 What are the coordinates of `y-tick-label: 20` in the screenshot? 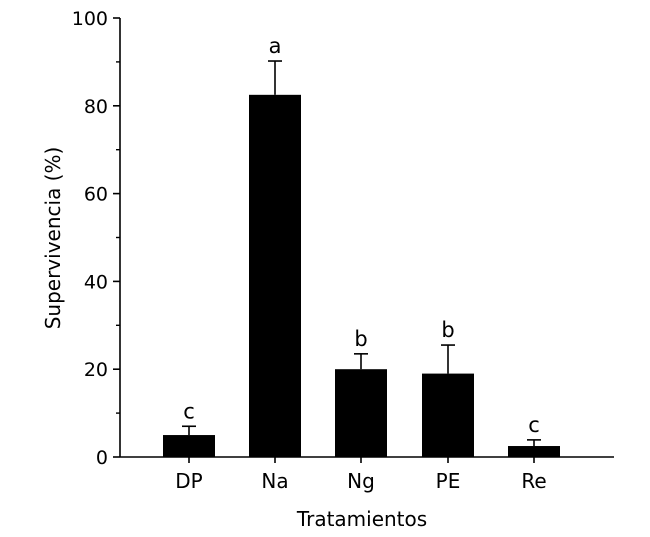 It's located at (96, 370).